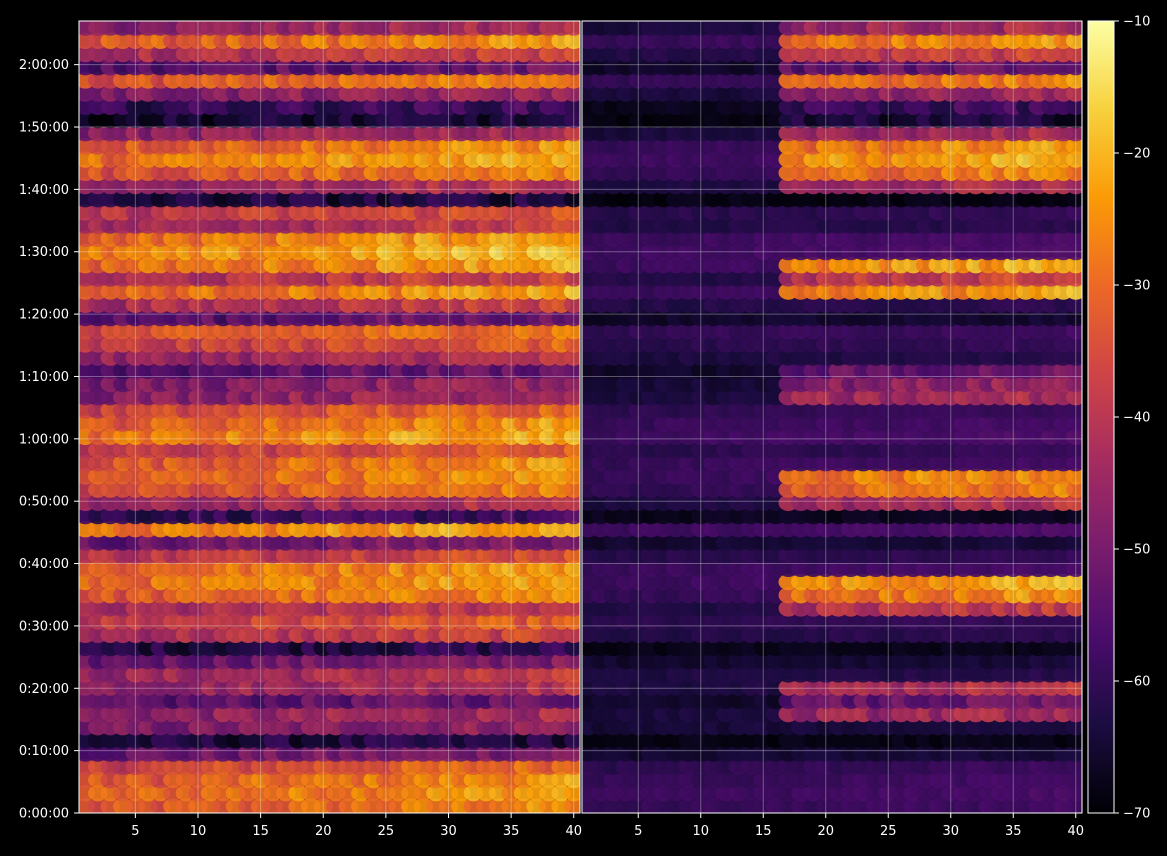 Image resolution: width=1167 pixels, height=856 pixels. I want to click on colorbar-gradient, so click(1101, 417).